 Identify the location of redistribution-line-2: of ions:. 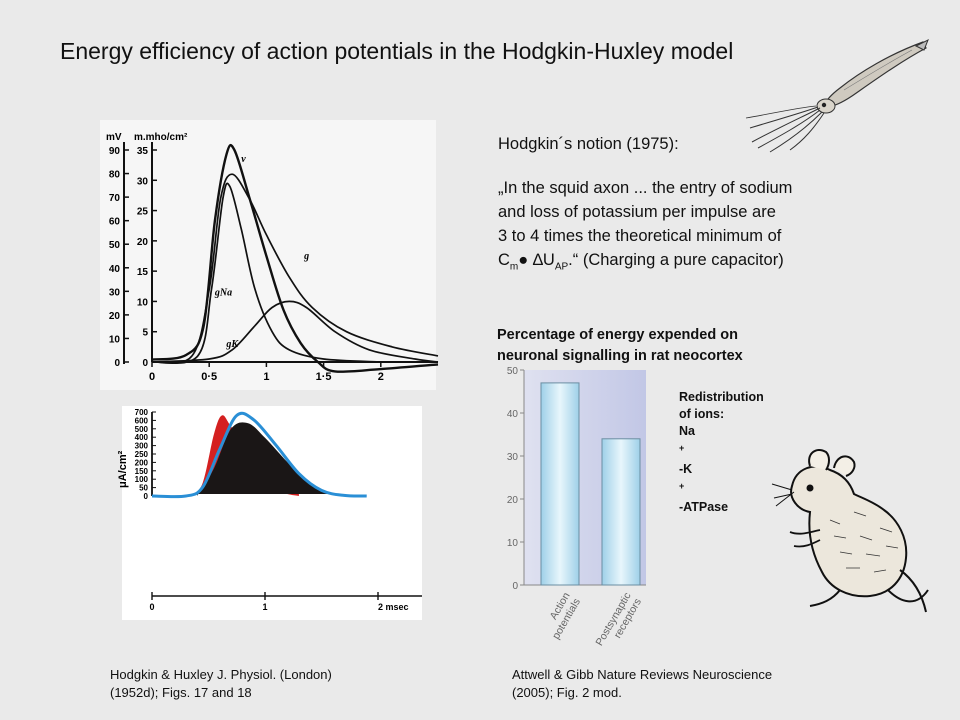
(702, 414).